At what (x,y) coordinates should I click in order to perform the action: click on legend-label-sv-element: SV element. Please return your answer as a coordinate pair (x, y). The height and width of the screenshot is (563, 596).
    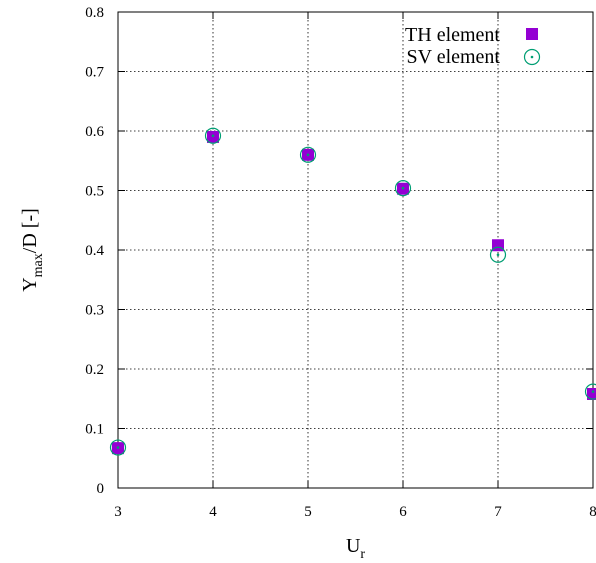
    Looking at the image, I should click on (453, 57).